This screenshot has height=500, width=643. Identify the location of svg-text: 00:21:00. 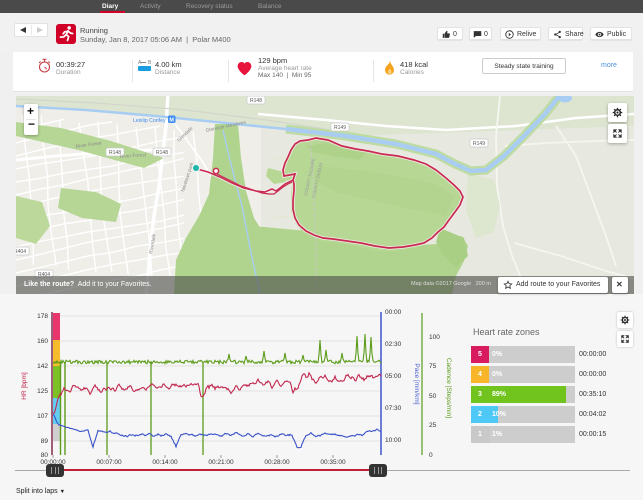
(221, 462).